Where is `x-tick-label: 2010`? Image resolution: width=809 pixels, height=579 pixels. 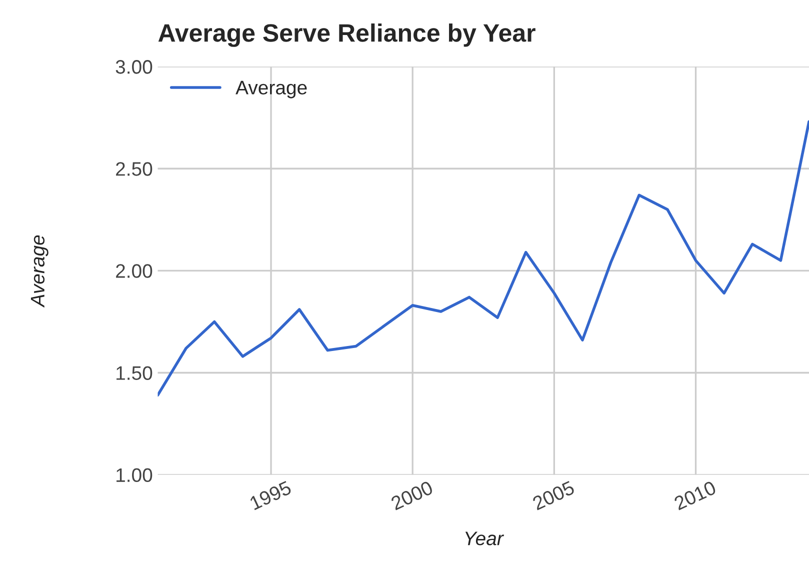
x-tick-label: 2010 is located at coordinates (695, 495).